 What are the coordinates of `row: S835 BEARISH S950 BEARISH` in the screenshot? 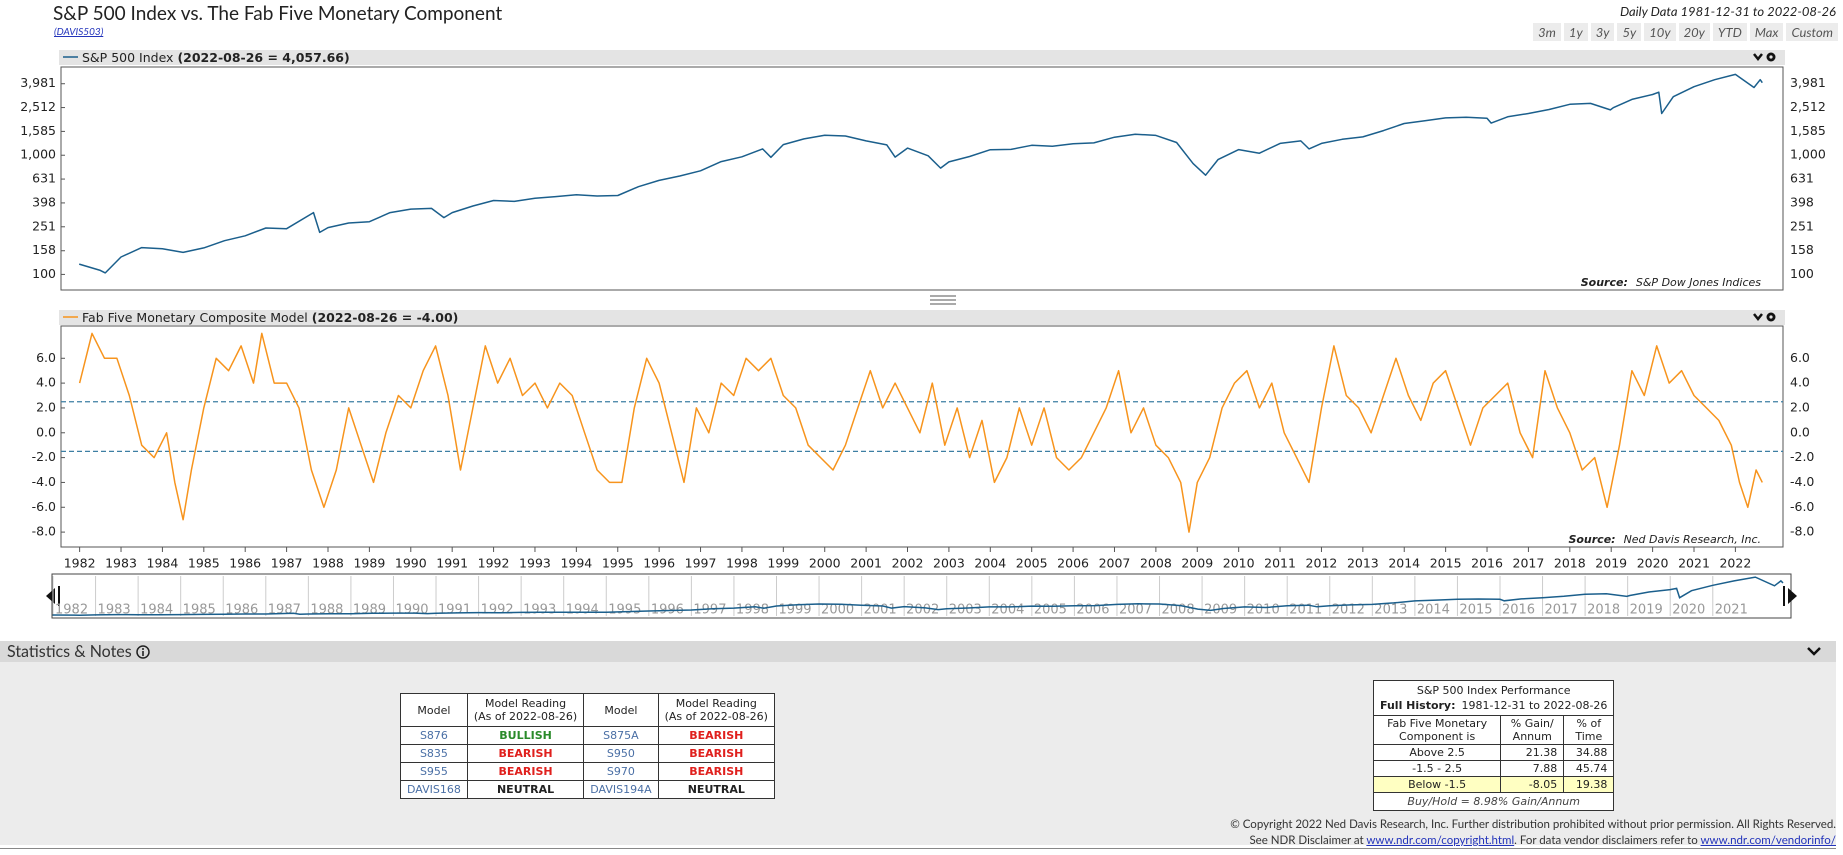 It's located at (587, 753).